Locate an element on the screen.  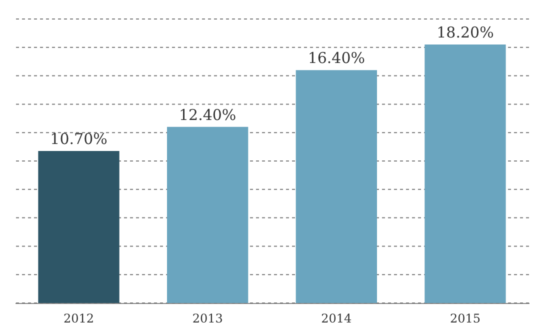
data-label: 18.20% is located at coordinates (465, 33).